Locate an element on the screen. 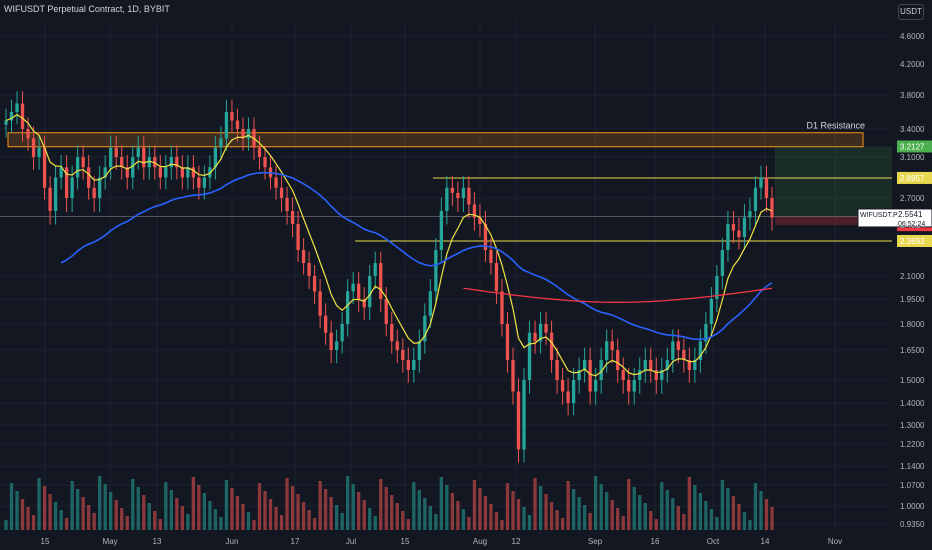  x-tick-label: Sep is located at coordinates (595, 541).